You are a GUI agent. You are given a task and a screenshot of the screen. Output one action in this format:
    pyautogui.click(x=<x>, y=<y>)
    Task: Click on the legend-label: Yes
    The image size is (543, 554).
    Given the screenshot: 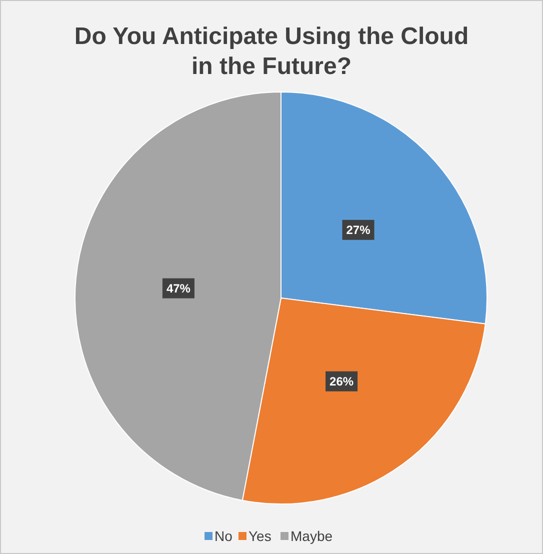 What is the action you would take?
    pyautogui.click(x=260, y=536)
    